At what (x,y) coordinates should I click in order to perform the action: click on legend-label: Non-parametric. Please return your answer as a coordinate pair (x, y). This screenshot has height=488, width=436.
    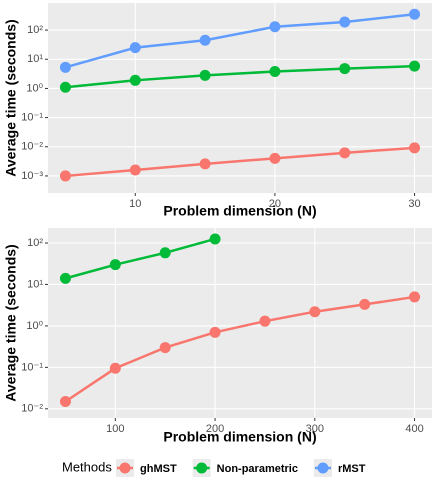
    Looking at the image, I should click on (257, 469).